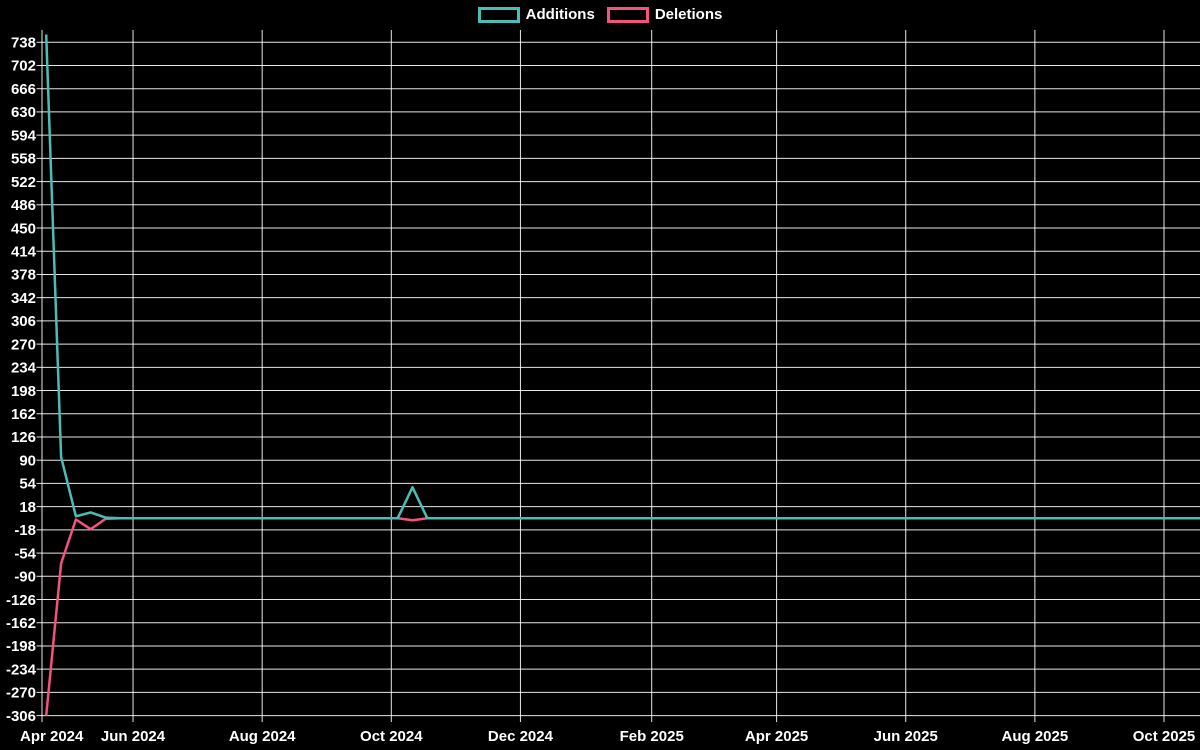 Image resolution: width=1200 pixels, height=750 pixels. What do you see at coordinates (652, 736) in the screenshot?
I see `svg-text: Feb 2025` at bounding box center [652, 736].